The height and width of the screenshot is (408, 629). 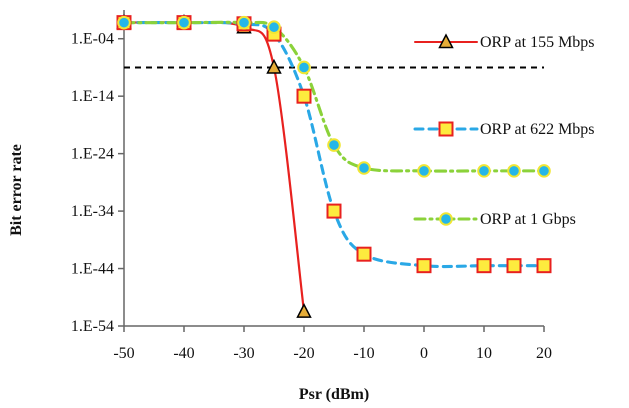 I want to click on y-tick-label: 1.E-14, so click(x=92, y=96).